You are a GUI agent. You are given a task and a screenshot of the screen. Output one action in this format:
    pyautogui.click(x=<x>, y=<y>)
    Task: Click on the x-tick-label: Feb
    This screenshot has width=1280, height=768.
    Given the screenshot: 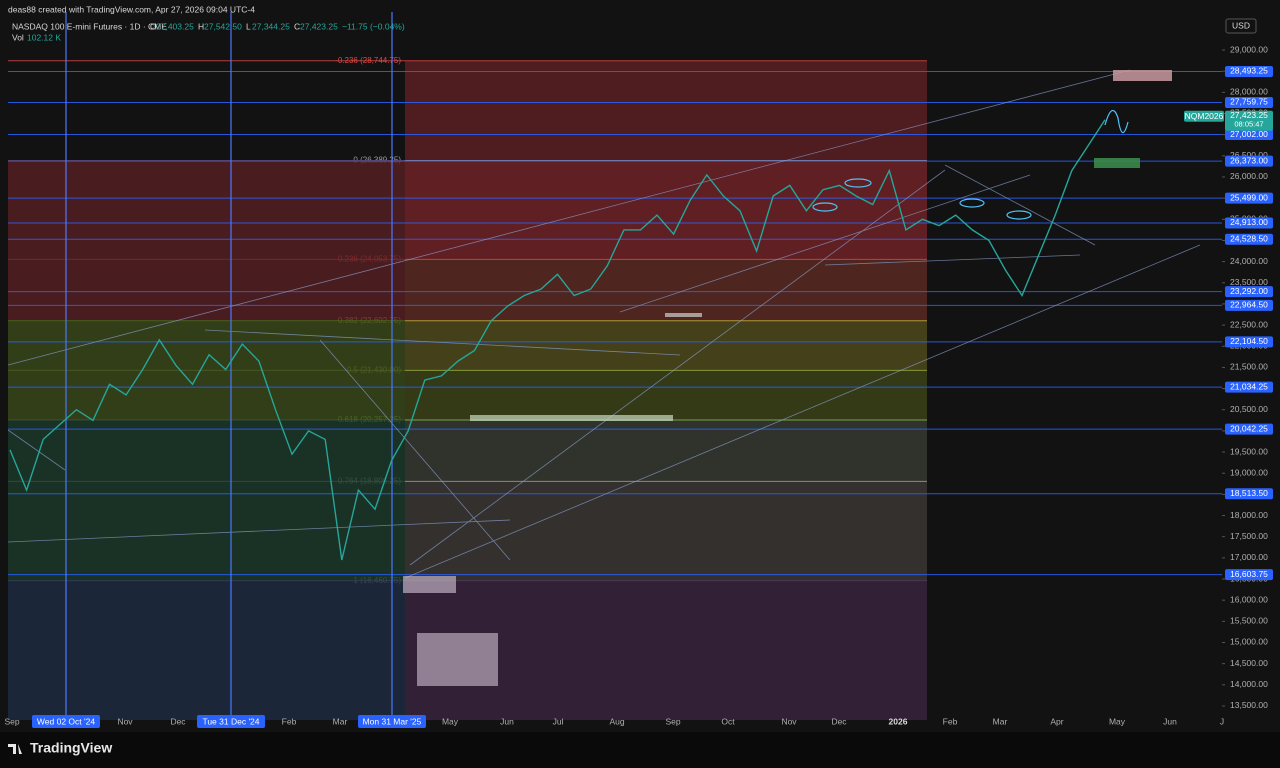 What is the action you would take?
    pyautogui.click(x=950, y=721)
    